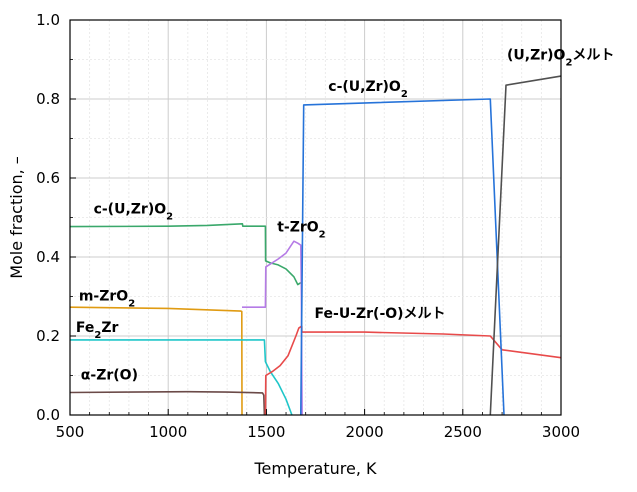 Image resolution: width=637 pixels, height=492 pixels. Describe the element at coordinates (97, 330) in the screenshot. I see `annotation-4: Fe2Zr` at that location.